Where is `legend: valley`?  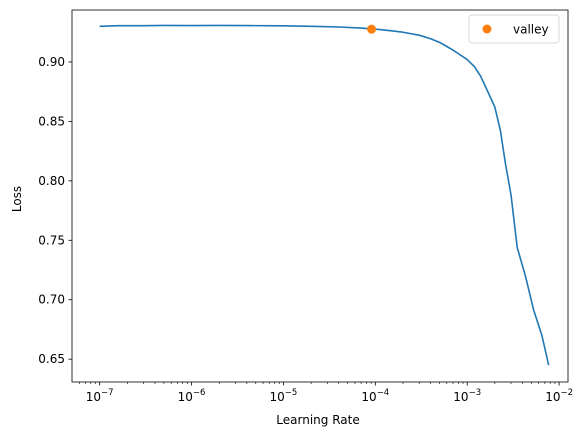
legend: valley is located at coordinates (514, 29).